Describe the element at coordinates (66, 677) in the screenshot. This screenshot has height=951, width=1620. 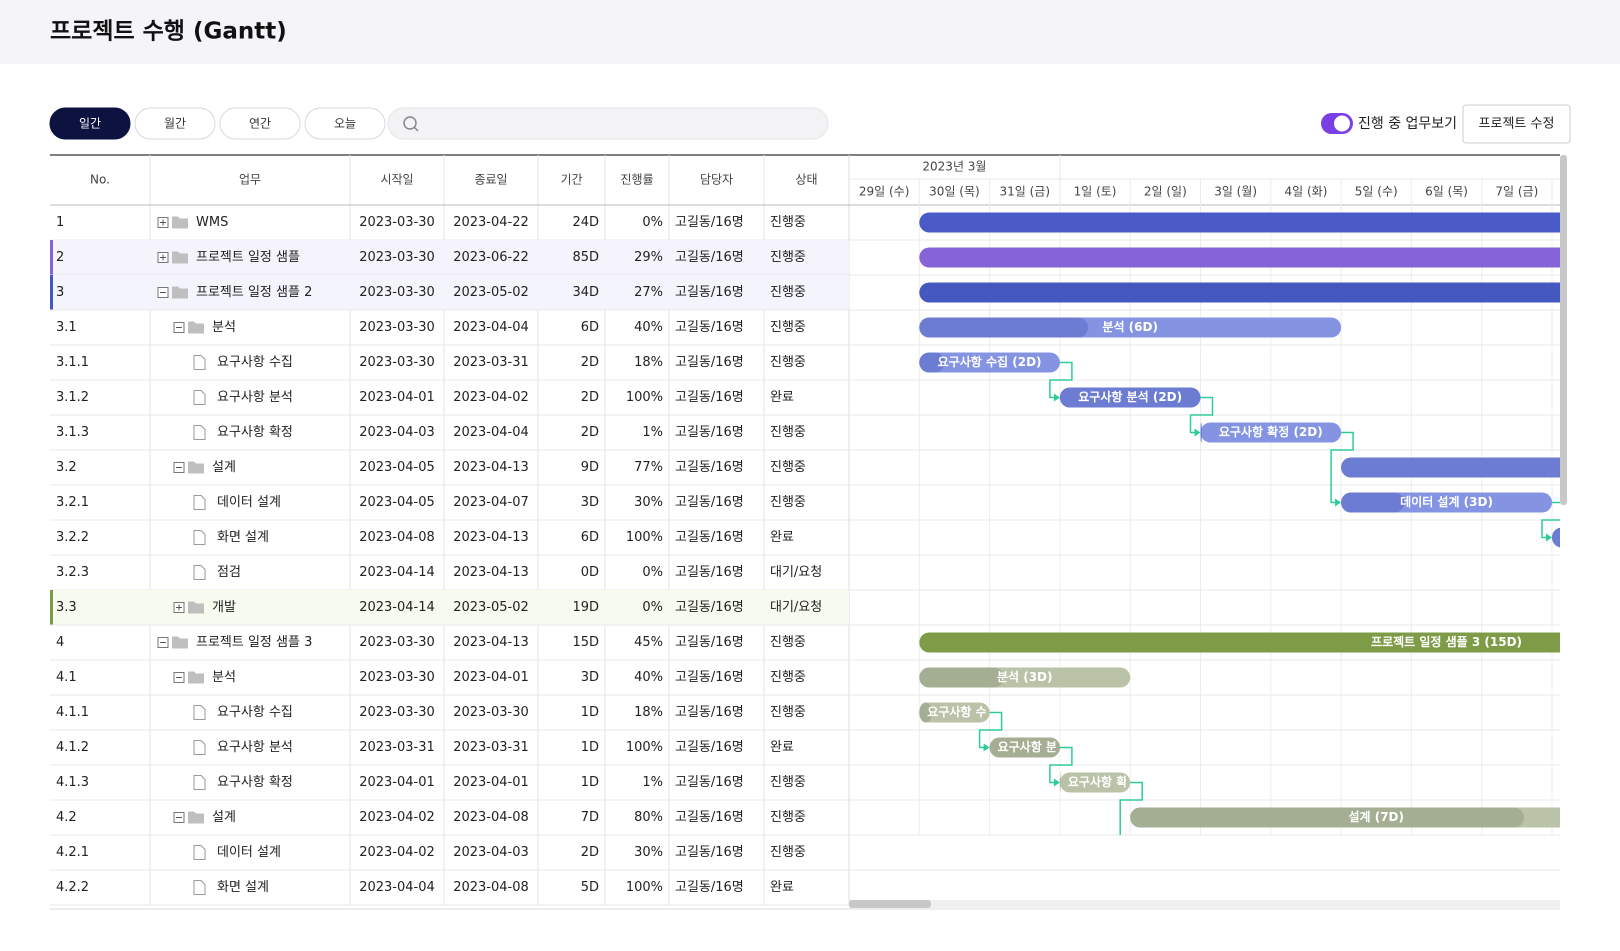
I see `table-cell: 4.1` at that location.